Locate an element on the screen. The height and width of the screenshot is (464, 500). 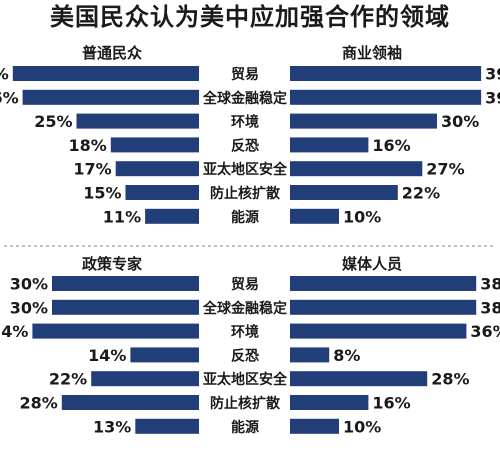
panel-4-title: 媒体人员 is located at coordinates (372, 264).